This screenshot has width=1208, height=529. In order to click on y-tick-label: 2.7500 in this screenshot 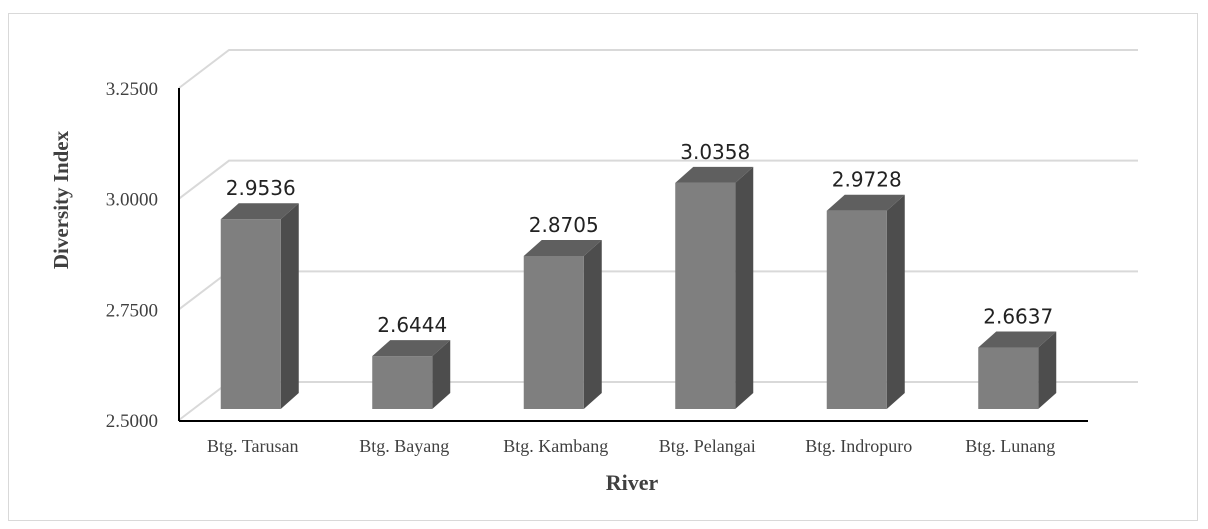, I will do `click(132, 310)`.